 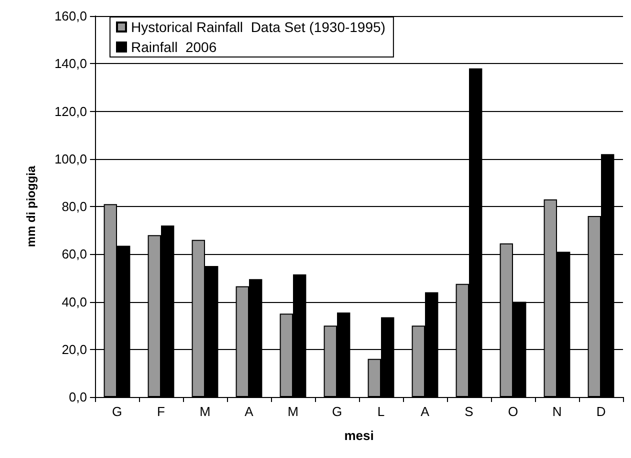 I want to click on x-tick-label: N, so click(x=557, y=411).